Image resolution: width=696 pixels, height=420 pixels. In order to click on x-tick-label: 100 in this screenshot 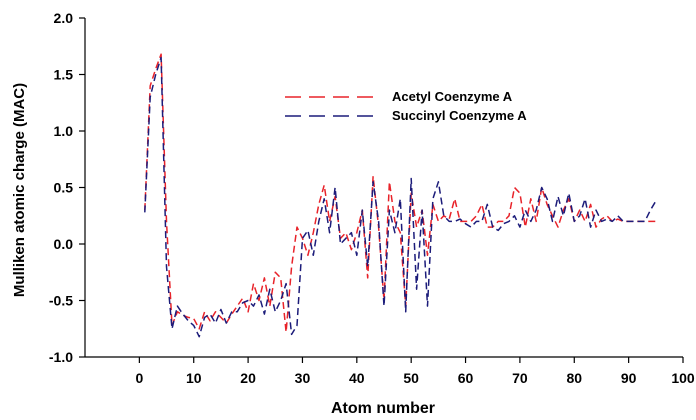, I will do `click(683, 378)`.